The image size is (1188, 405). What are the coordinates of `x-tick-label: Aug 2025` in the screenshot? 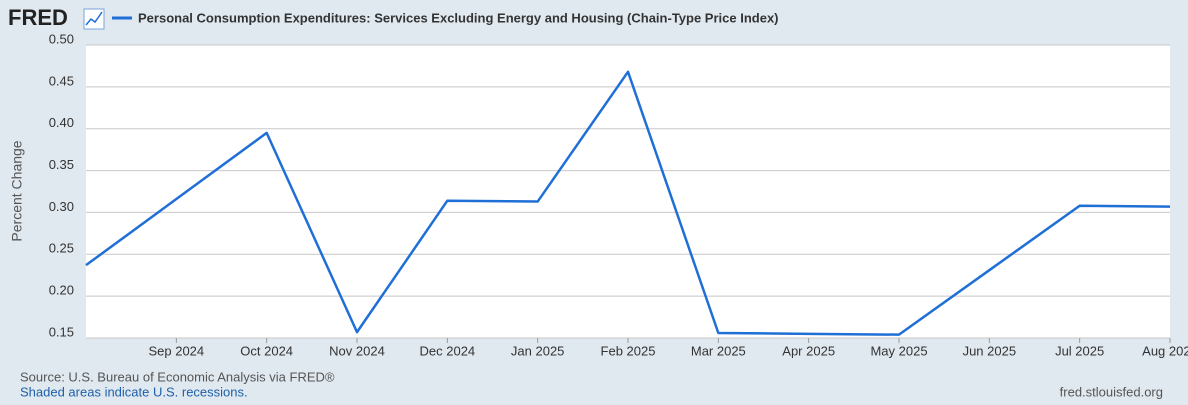 It's located at (1165, 350).